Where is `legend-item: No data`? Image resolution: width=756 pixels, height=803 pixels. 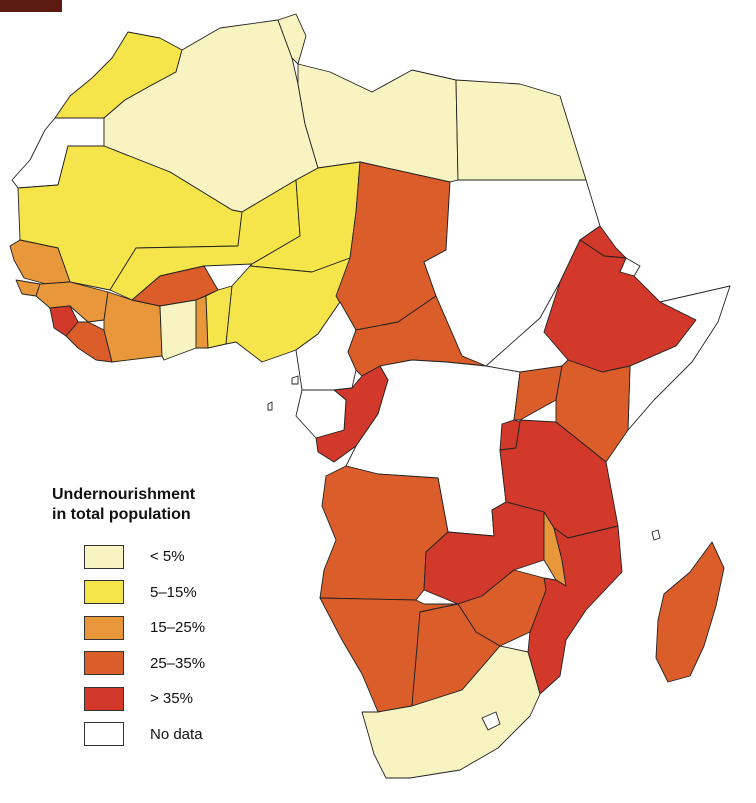 legend-item: No data is located at coordinates (183, 735).